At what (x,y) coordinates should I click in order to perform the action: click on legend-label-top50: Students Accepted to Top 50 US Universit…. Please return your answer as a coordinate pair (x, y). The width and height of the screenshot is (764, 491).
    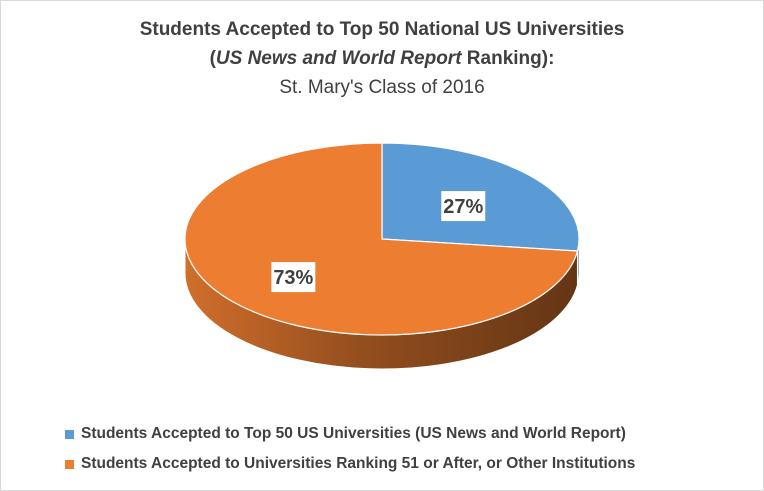
    Looking at the image, I should click on (353, 433).